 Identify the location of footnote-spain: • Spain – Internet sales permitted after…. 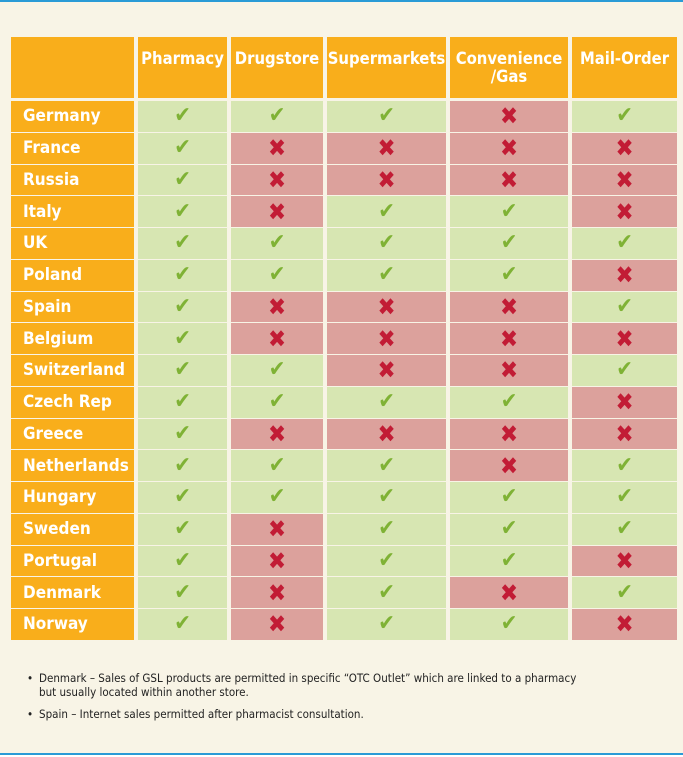
(307, 714).